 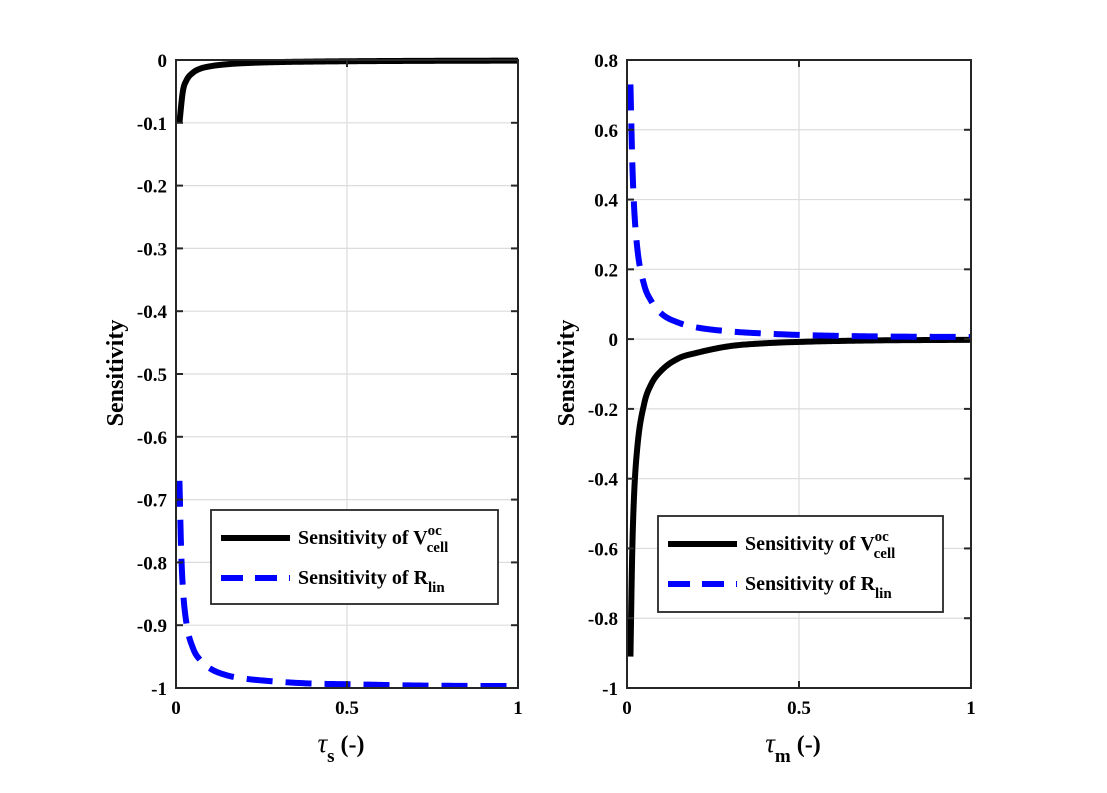 What do you see at coordinates (330, 756) in the screenshot?
I see `x-axis-subscript: s` at bounding box center [330, 756].